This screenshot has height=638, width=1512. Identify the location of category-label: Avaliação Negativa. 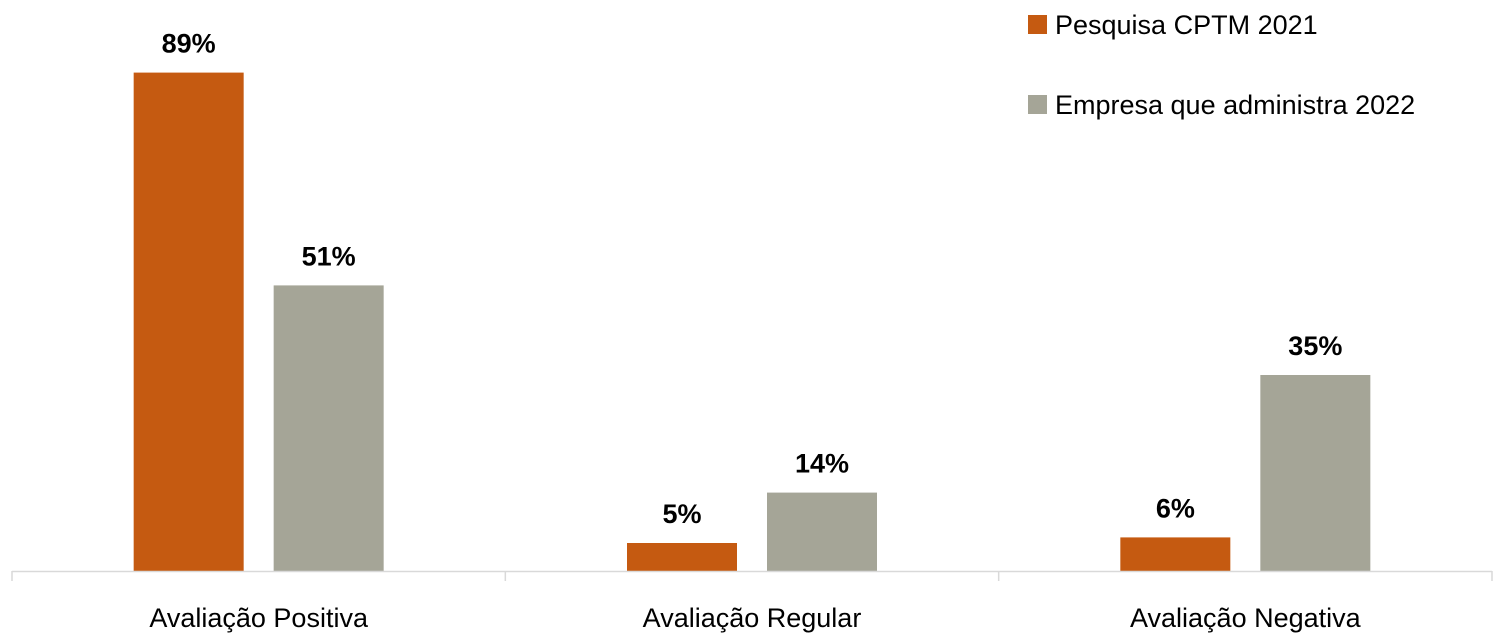
(1246, 618).